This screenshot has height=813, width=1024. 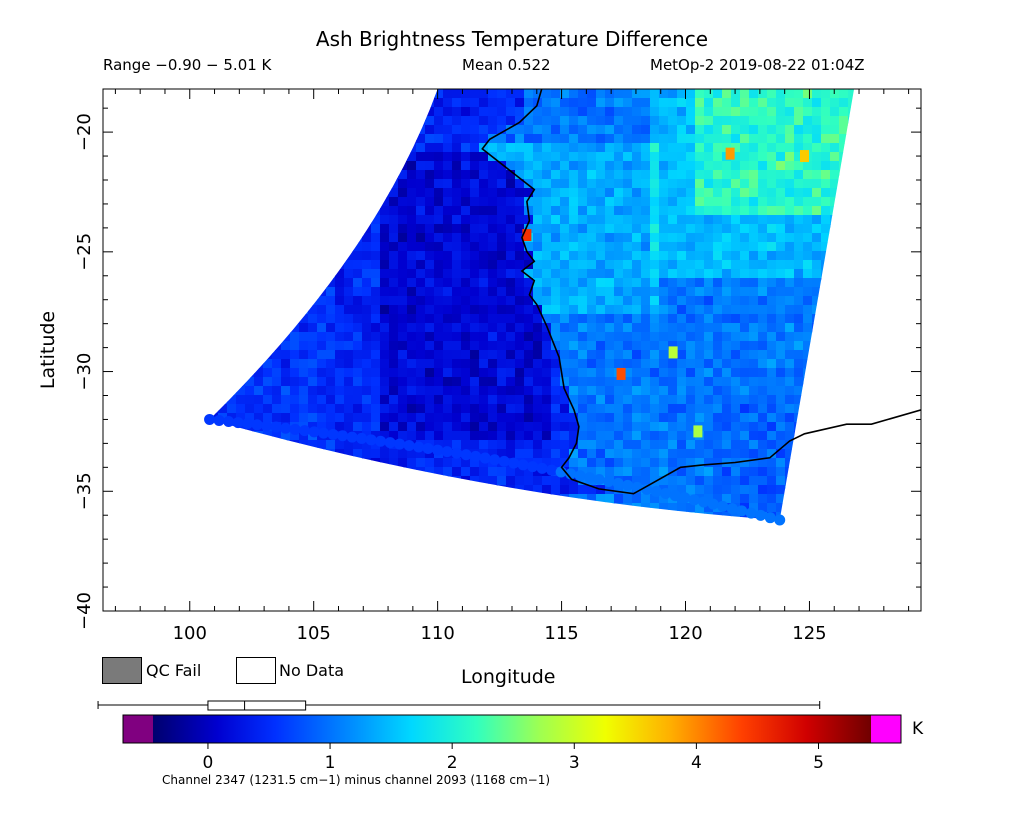 What do you see at coordinates (84, 132) in the screenshot?
I see `lat-tick-label: −20` at bounding box center [84, 132].